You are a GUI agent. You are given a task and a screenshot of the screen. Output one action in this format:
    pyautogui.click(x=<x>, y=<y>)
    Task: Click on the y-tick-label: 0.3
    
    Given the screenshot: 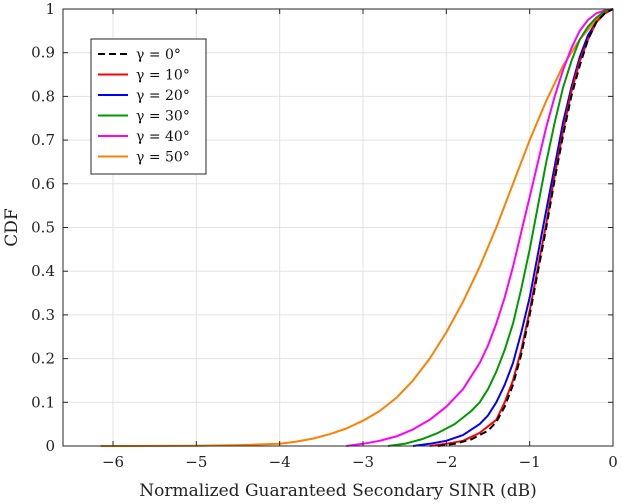 What is the action you would take?
    pyautogui.click(x=43, y=315)
    